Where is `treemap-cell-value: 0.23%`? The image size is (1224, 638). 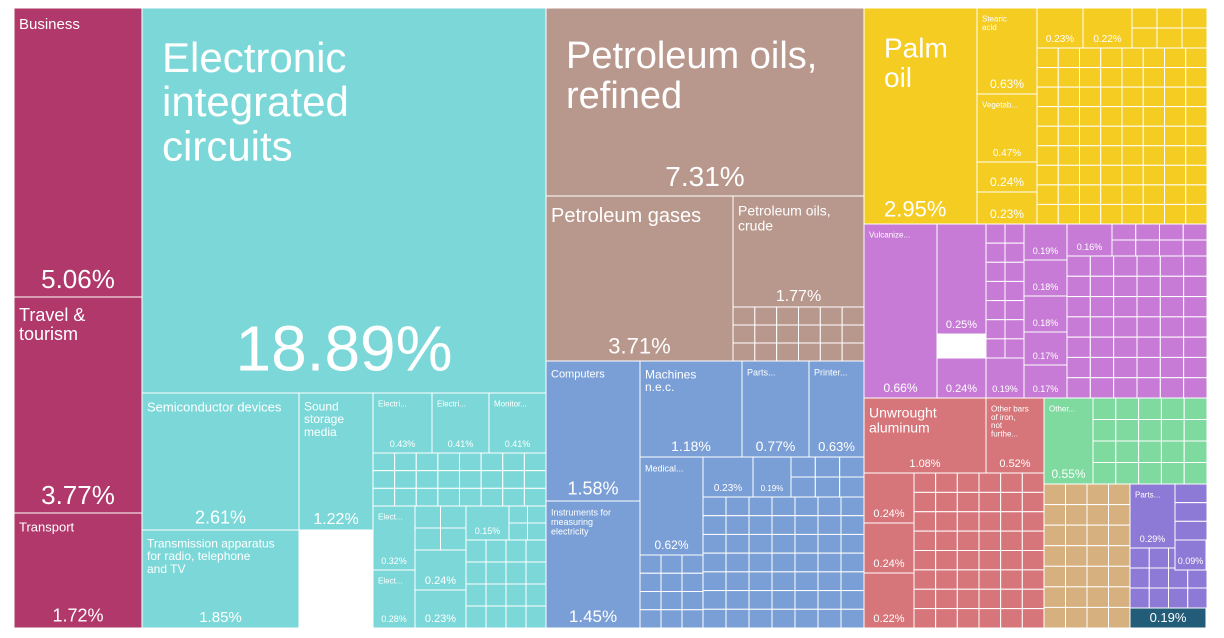
treemap-cell-value: 0.23% is located at coordinates (728, 488).